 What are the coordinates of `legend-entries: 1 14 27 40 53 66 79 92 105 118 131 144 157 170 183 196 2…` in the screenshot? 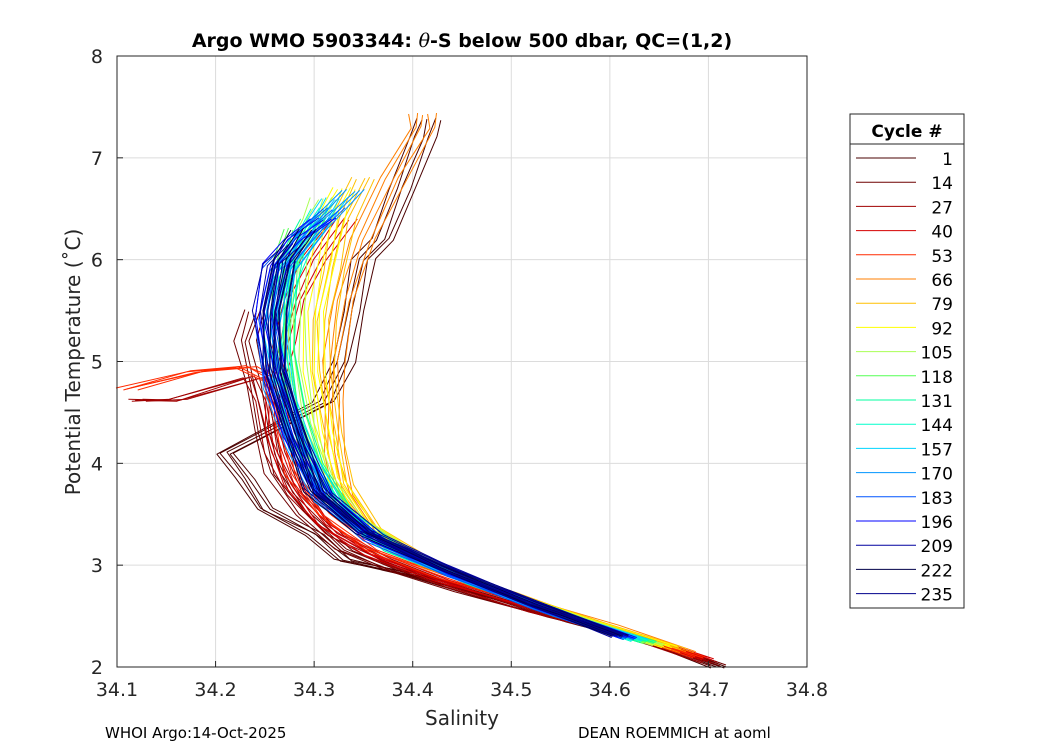 It's located at (904, 378).